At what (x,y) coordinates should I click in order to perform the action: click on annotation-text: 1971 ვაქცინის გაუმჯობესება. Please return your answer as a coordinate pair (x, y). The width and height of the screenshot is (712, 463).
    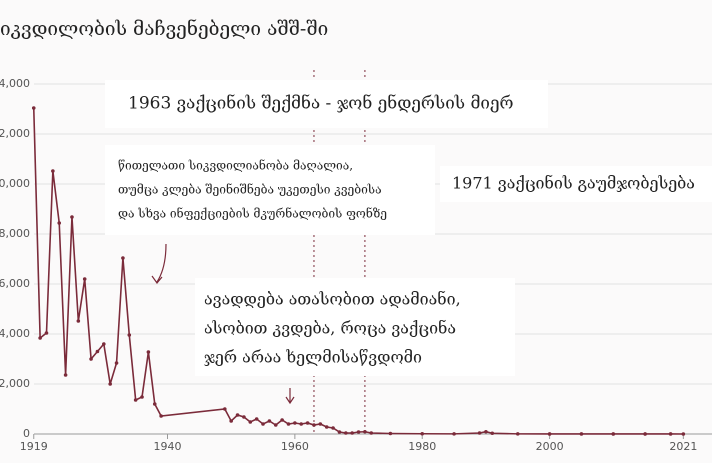
    Looking at the image, I should click on (573, 183).